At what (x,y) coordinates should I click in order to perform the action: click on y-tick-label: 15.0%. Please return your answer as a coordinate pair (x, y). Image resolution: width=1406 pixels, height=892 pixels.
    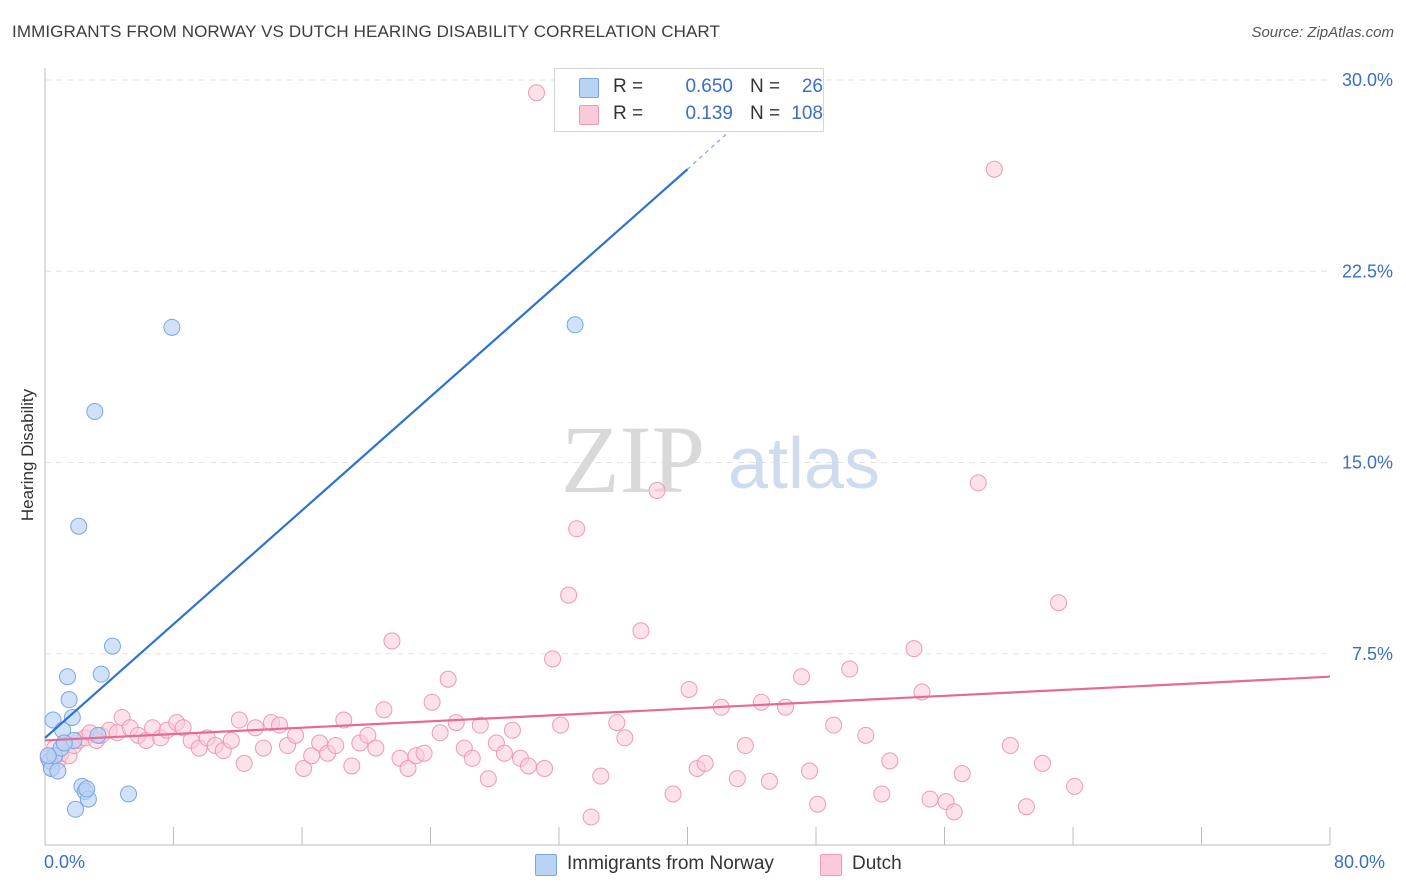
    Looking at the image, I should click on (1367, 463).